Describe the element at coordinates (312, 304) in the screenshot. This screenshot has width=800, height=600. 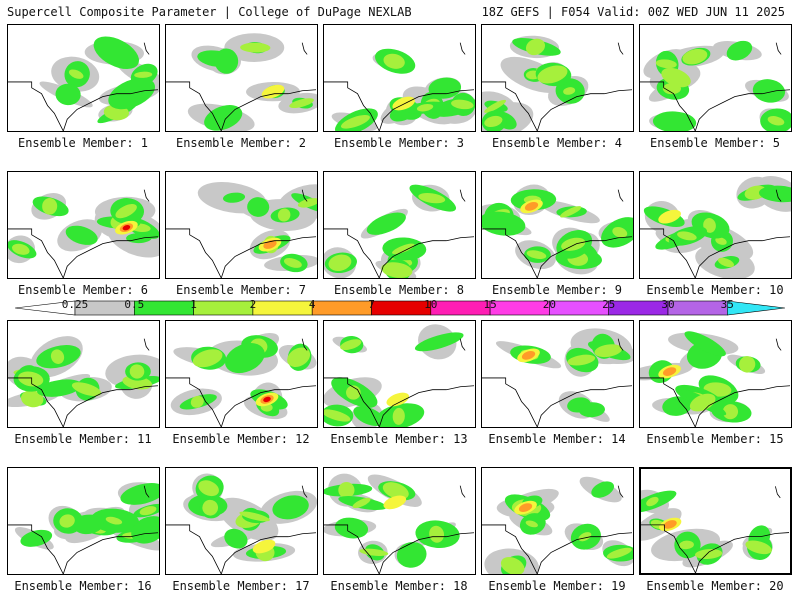
I see `colorbar-tick-label: 4` at that location.